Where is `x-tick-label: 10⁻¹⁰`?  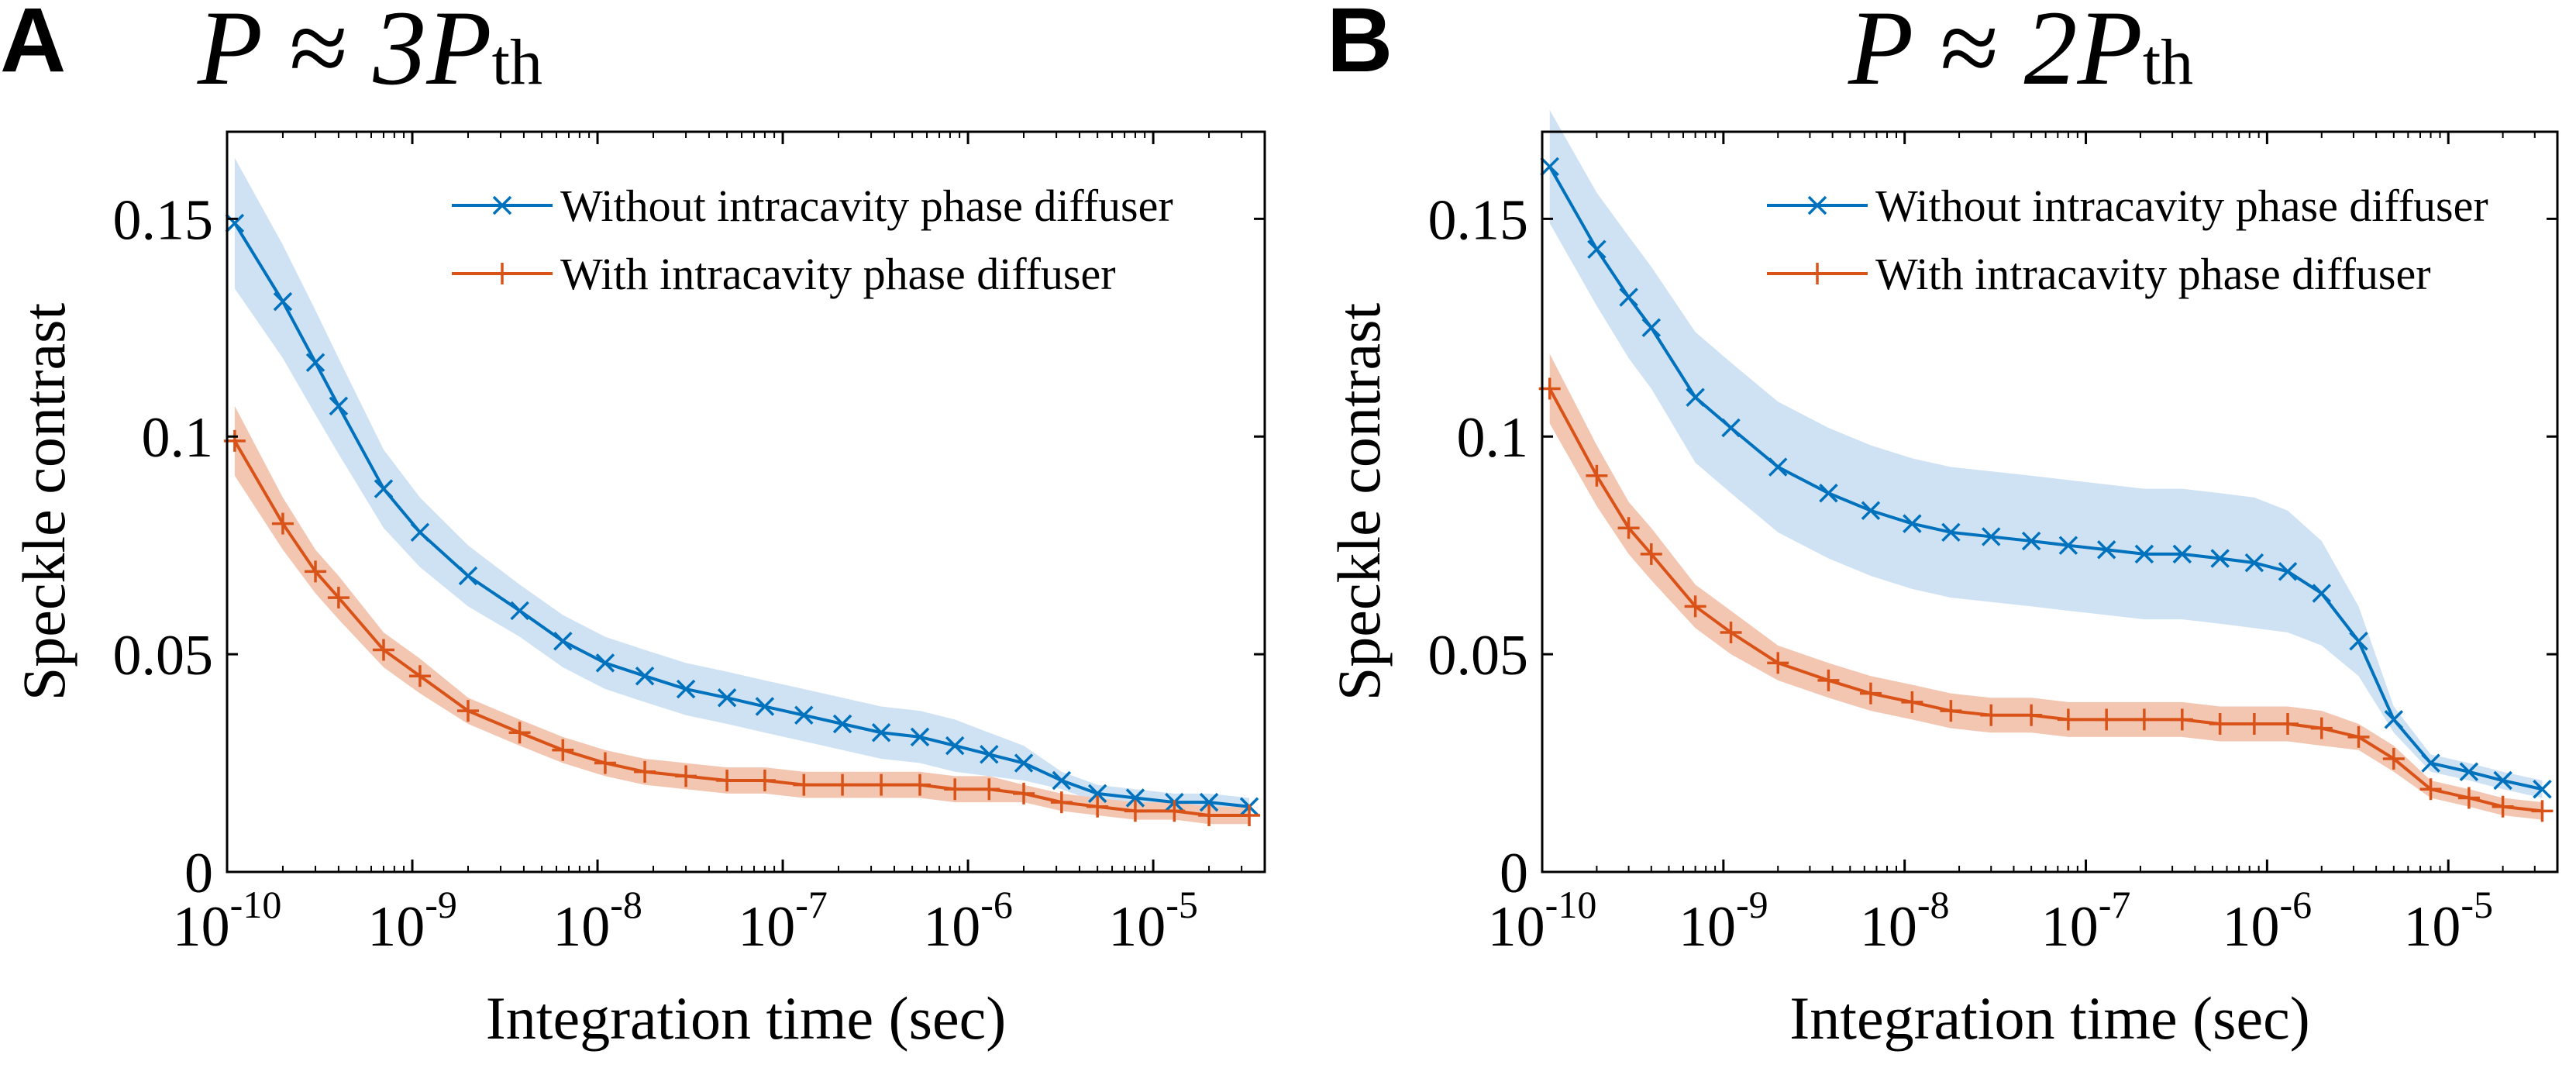
x-tick-label: 10⁻¹⁰ is located at coordinates (227, 921).